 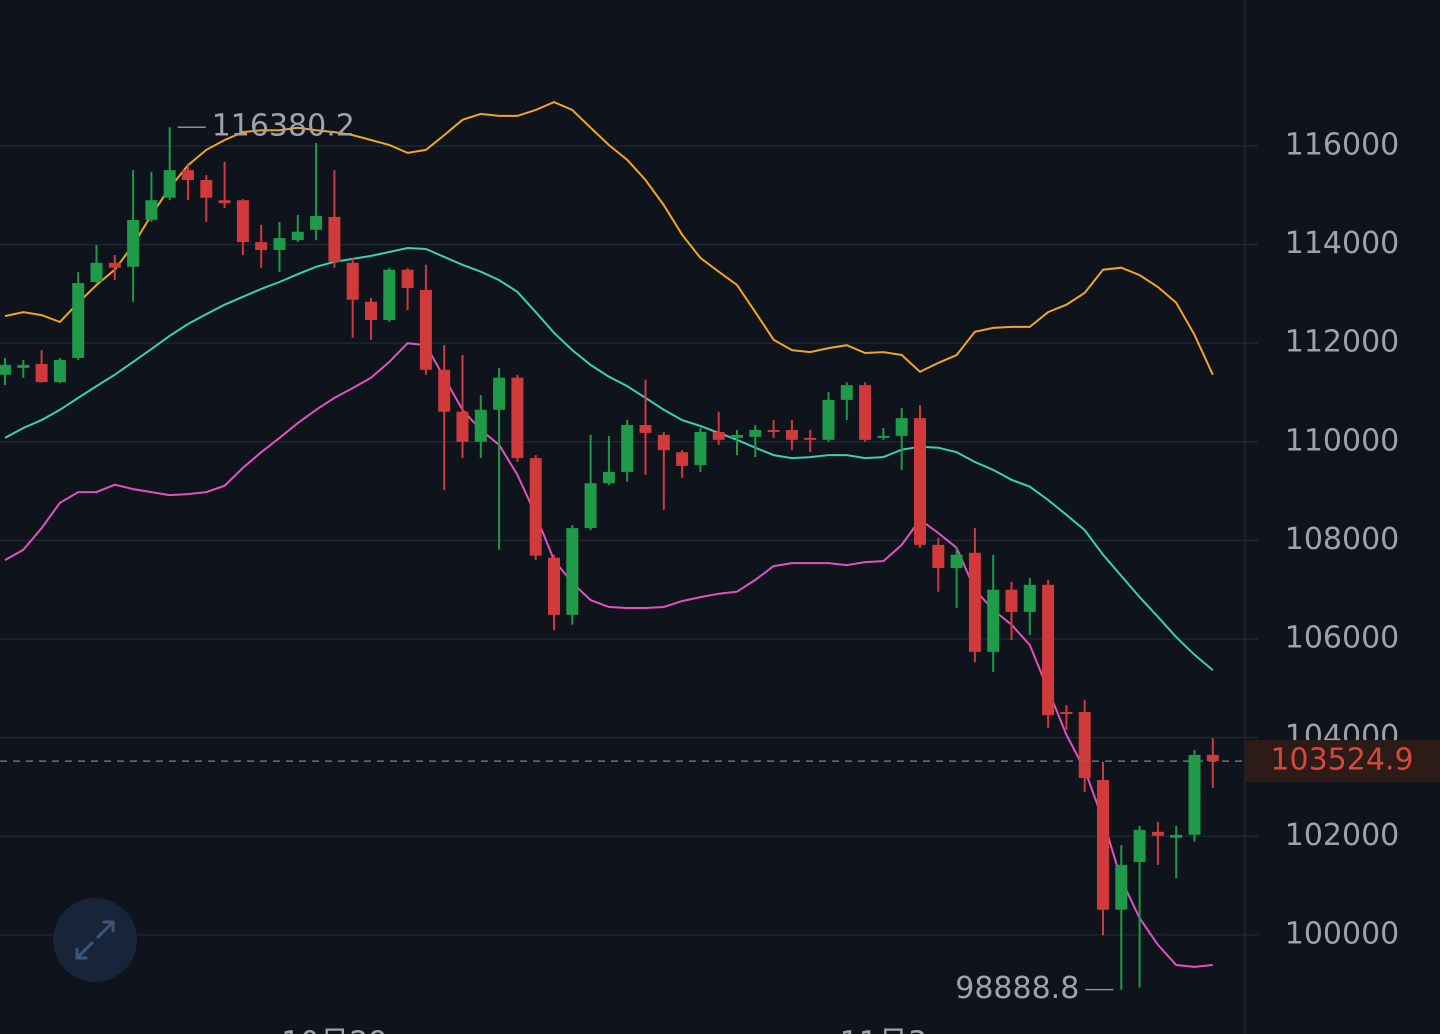 I want to click on x-tick-label: 10月29, so click(x=334, y=1030).